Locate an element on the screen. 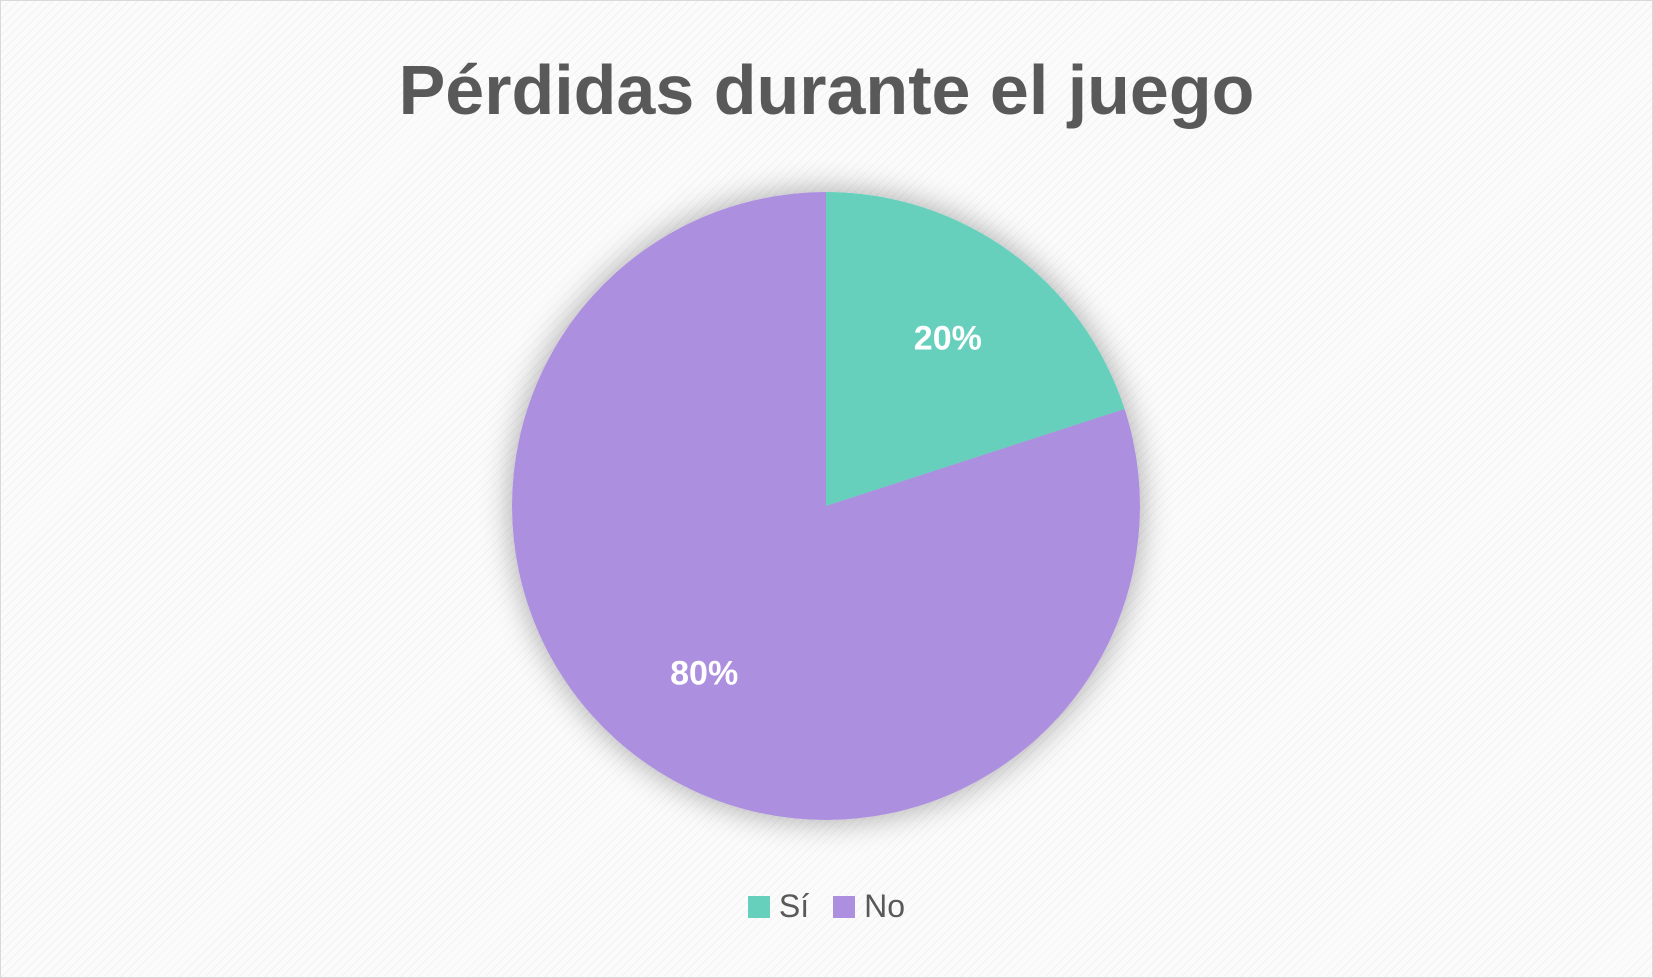  legend-label-si: Sí is located at coordinates (794, 906).